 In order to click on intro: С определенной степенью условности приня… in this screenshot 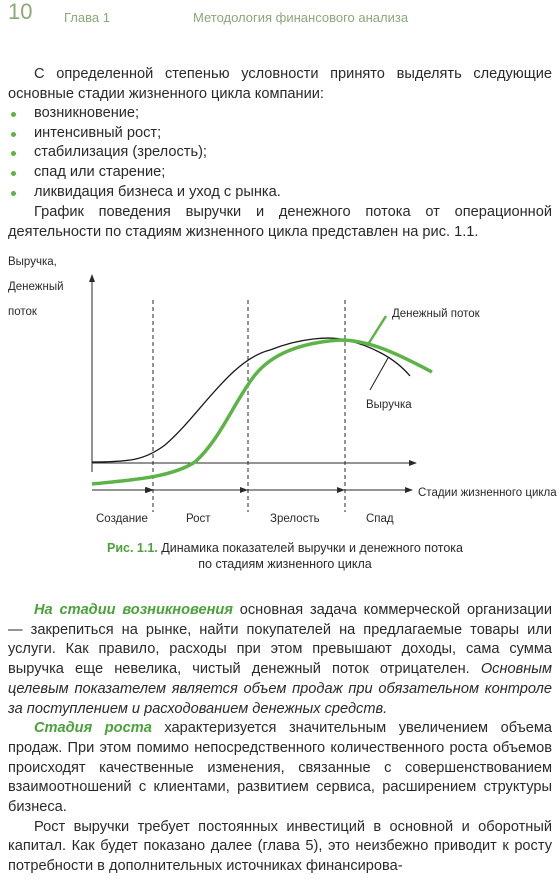, I will do `click(280, 84)`.